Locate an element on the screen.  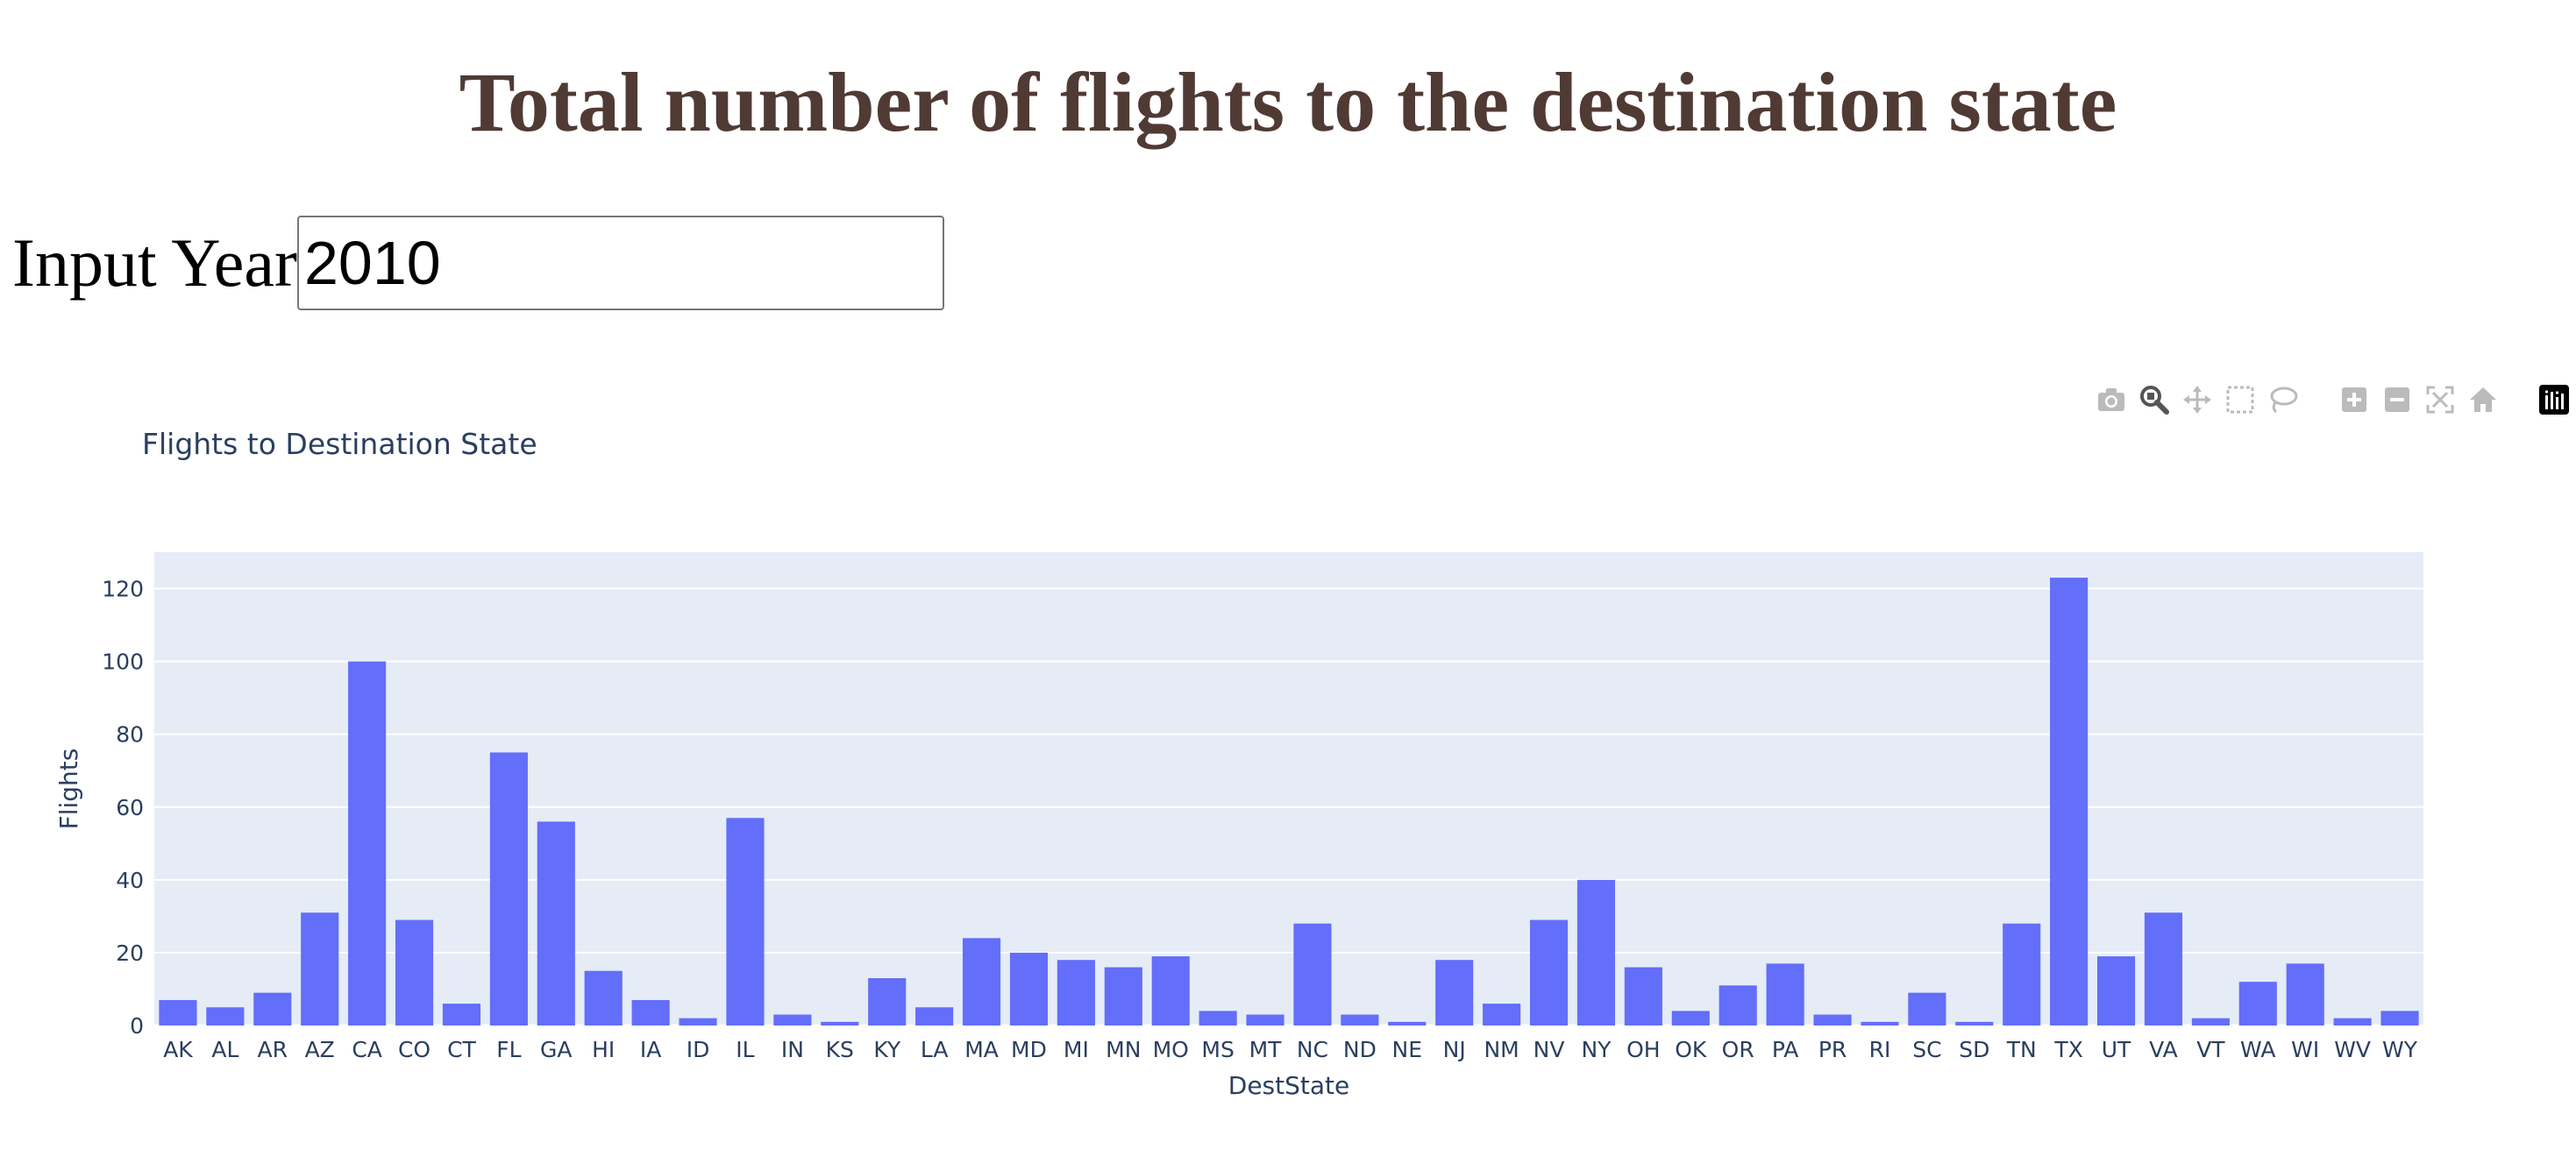
zoom-in-button is located at coordinates (2354, 399).